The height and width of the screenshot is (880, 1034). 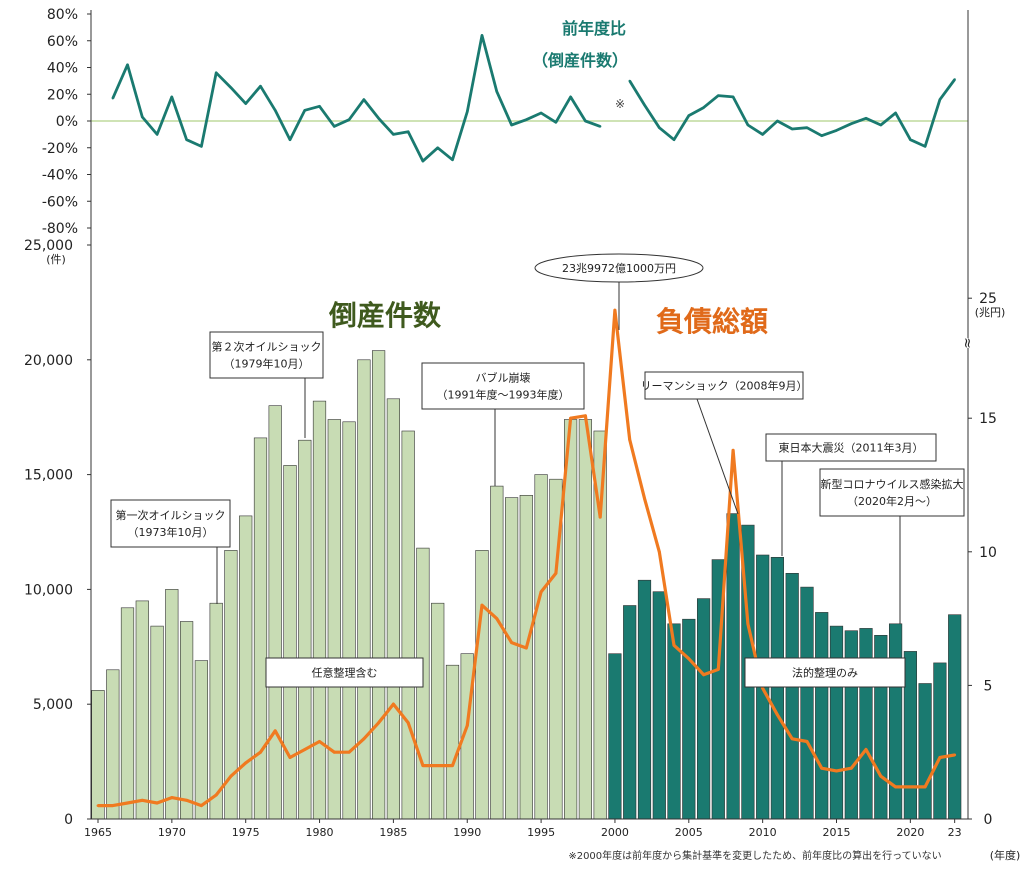 What do you see at coordinates (334, 752) in the screenshot?
I see `debt-point-1981` at bounding box center [334, 752].